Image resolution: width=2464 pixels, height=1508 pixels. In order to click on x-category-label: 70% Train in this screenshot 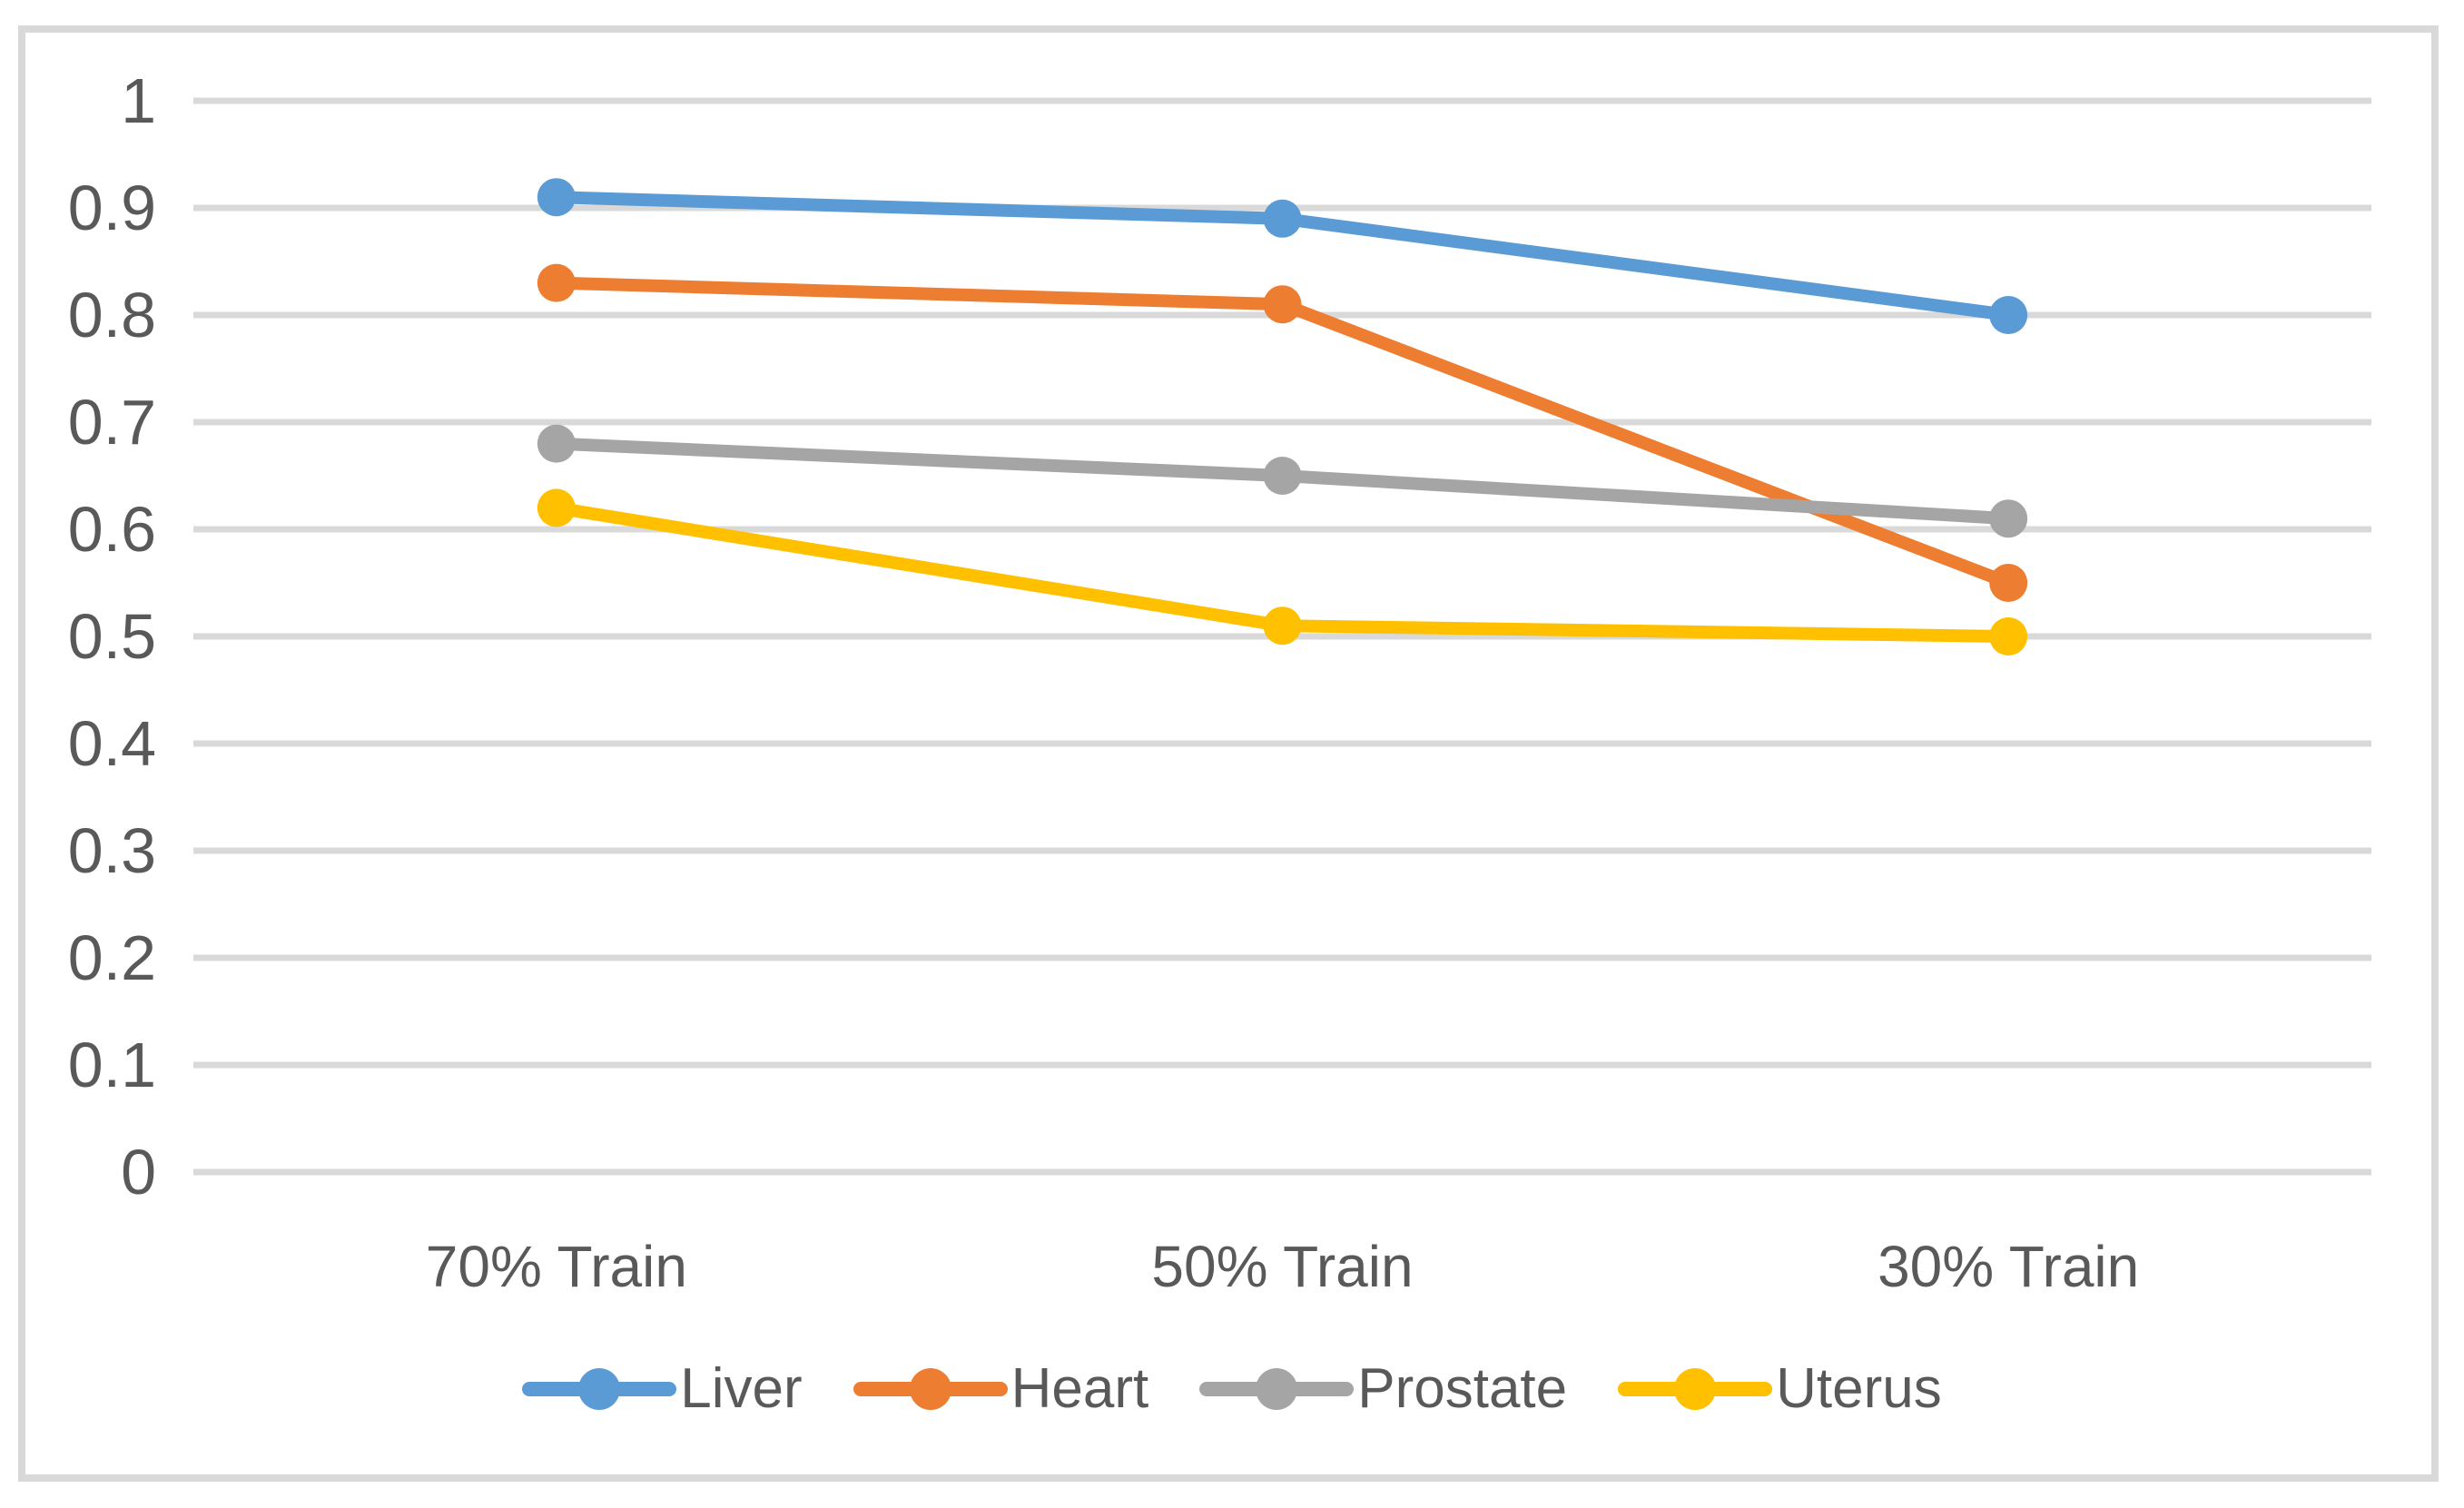, I will do `click(556, 1266)`.